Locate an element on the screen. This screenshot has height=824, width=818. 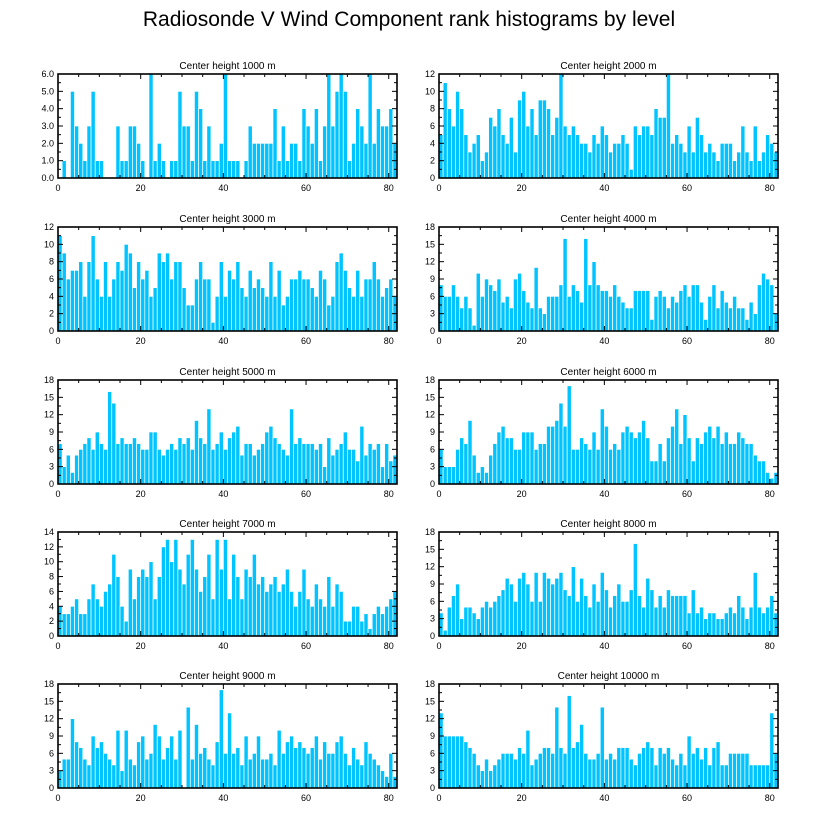
y-tick-label: 0 is located at coordinates (432, 178).